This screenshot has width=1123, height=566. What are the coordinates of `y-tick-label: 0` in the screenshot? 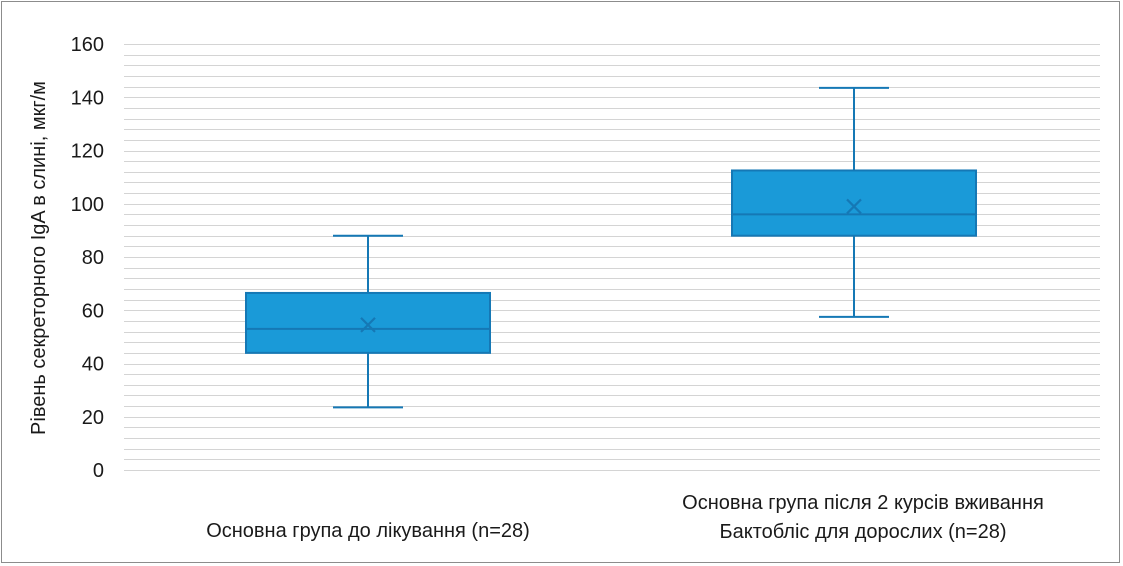 It's located at (98, 471).